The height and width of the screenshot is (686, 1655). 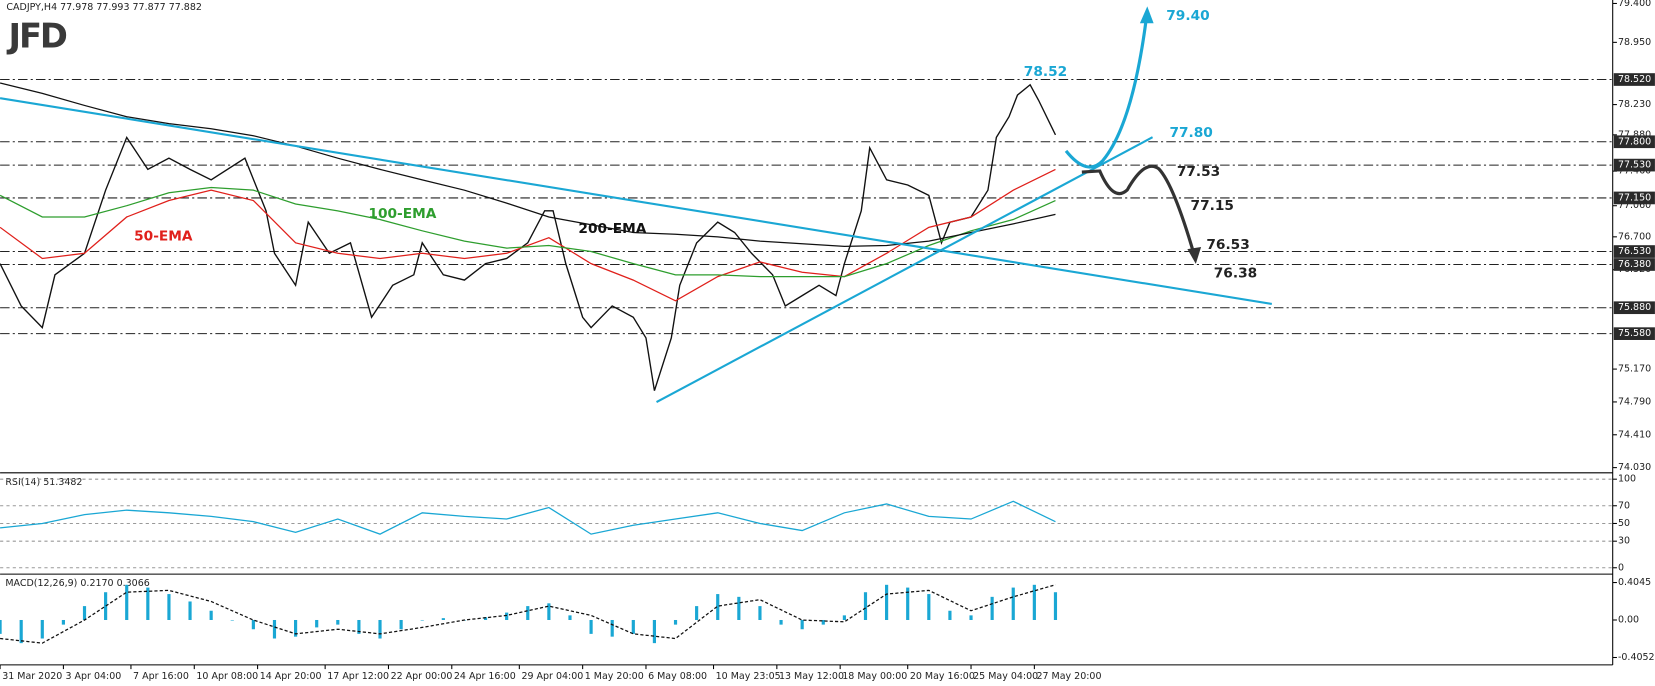 What do you see at coordinates (1187, 16) in the screenshot?
I see `annotation: 79.40` at bounding box center [1187, 16].